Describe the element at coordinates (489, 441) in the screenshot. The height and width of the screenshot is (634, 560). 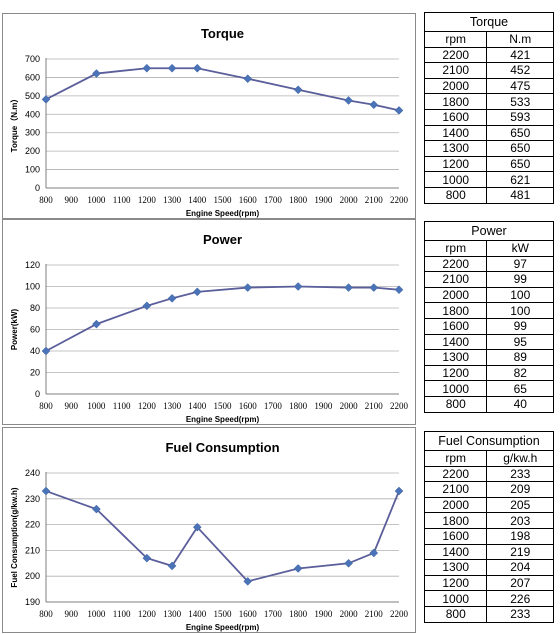
I see `table-title: Fuel Consumption` at that location.